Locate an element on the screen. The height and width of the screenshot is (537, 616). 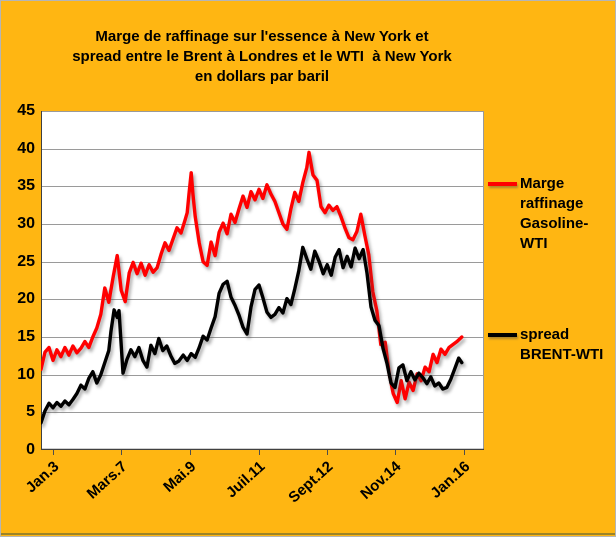
x-axis-label-Nov.14: Nov.14 is located at coordinates (381, 480).